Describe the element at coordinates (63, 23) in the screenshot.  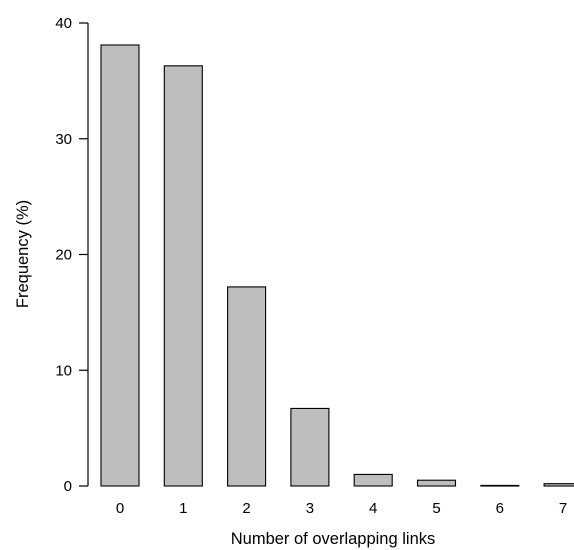
I see `y-tick-label: 40` at that location.